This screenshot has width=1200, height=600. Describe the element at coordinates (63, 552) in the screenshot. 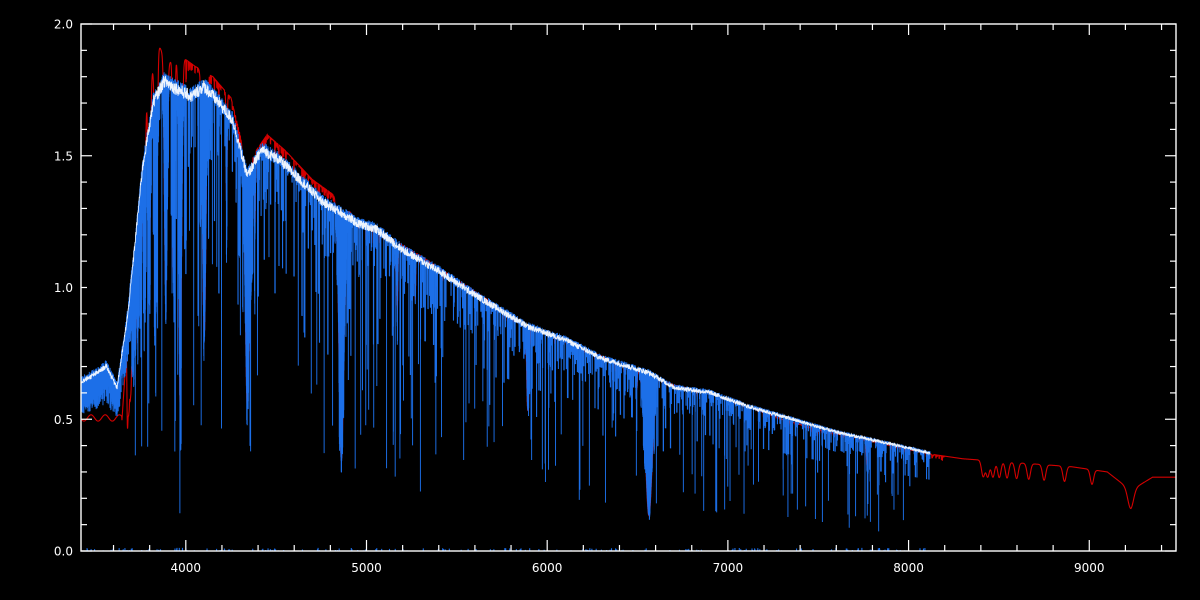

I see `y-tick-label: 0.0` at that location.